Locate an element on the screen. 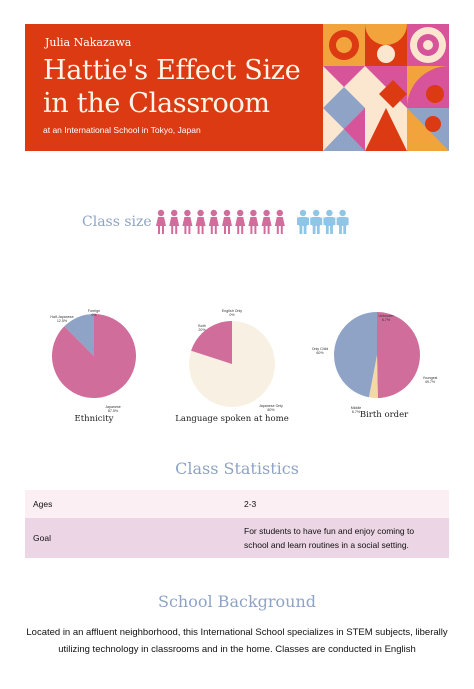  slice-label-name: Both is located at coordinates (202, 326).